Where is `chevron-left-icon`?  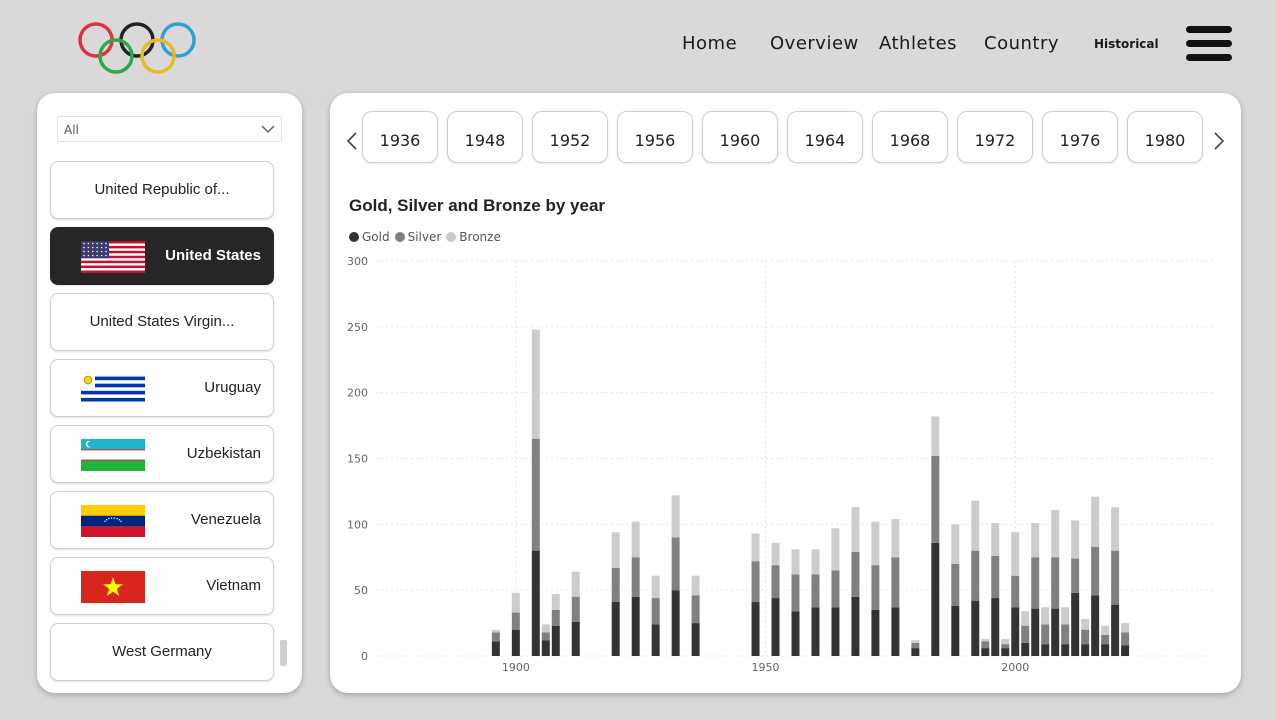
chevron-left-icon is located at coordinates (352, 141).